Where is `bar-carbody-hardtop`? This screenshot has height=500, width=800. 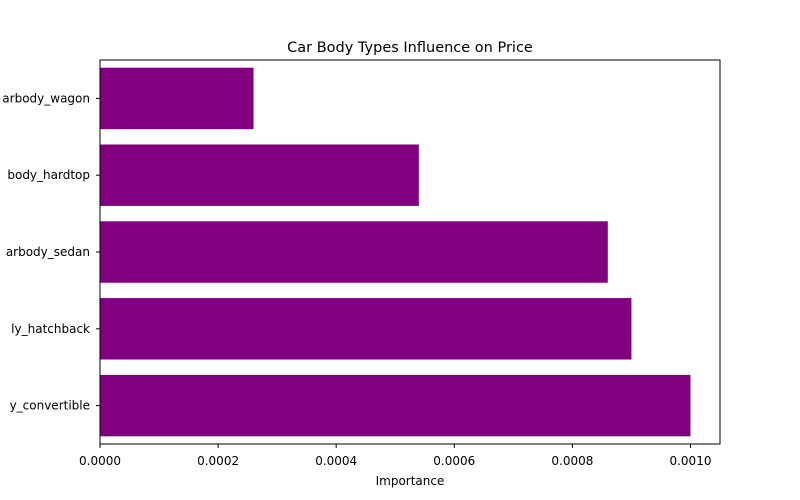 bar-carbody-hardtop is located at coordinates (259, 175).